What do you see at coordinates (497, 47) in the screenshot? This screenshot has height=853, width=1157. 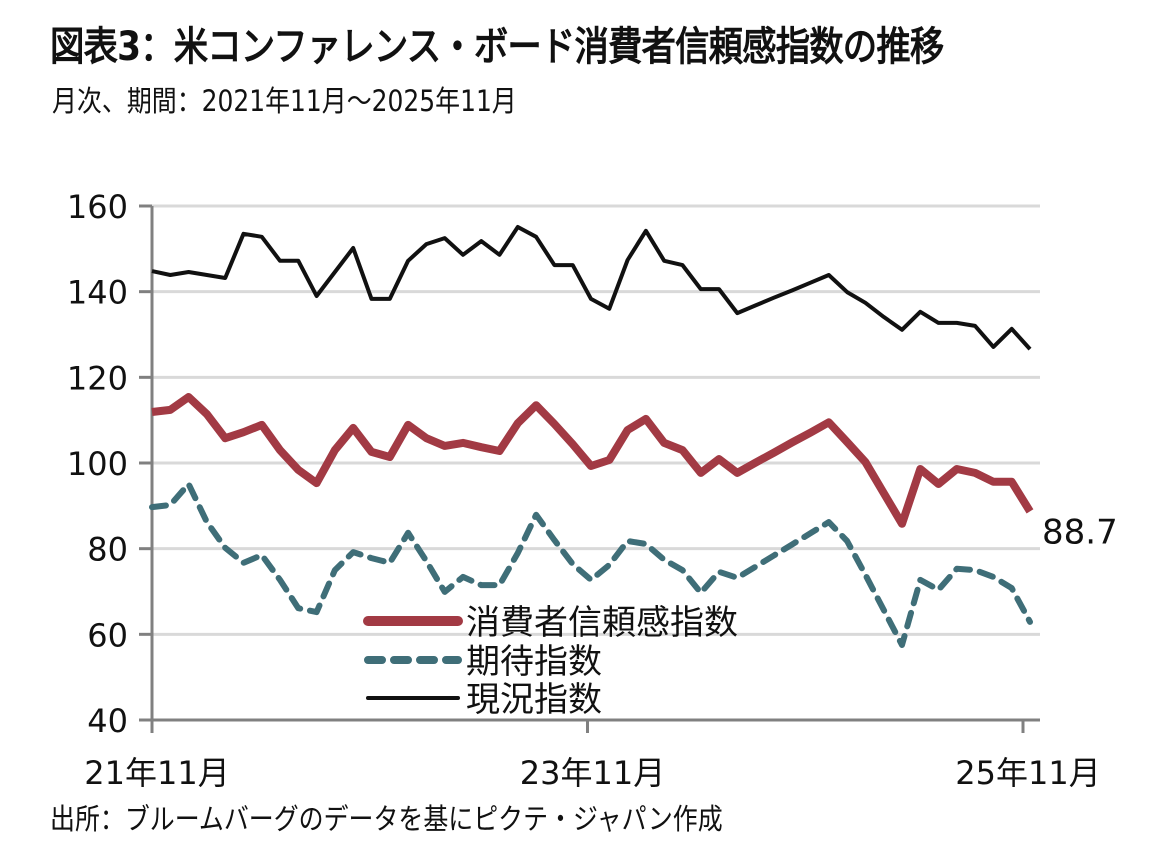 I see `chart-title: 図表3：米コンファレンス・ボード消費者信頼感指数の推移` at bounding box center [497, 47].